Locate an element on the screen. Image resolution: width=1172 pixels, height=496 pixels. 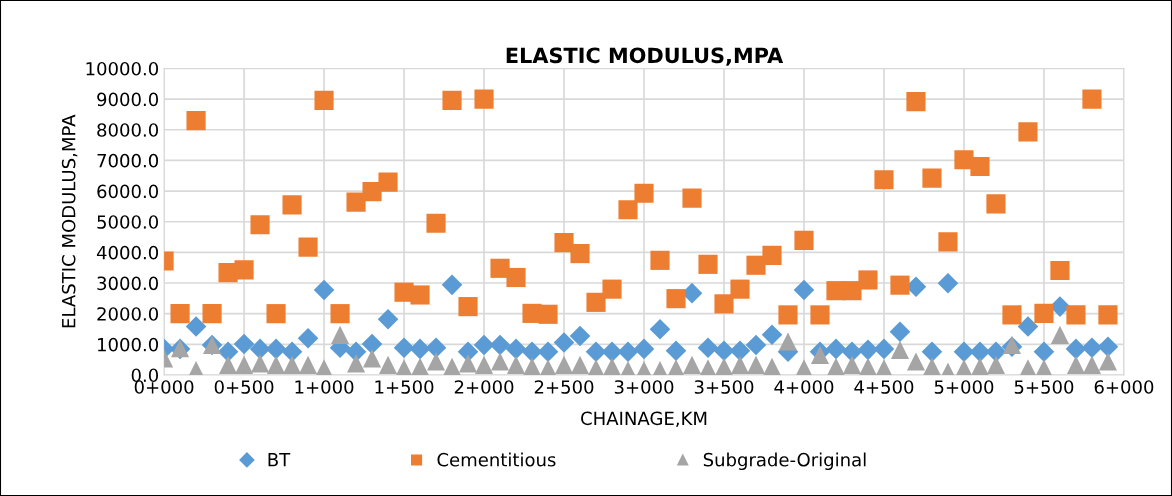
x-tick-label: 3+500 is located at coordinates (724, 387).